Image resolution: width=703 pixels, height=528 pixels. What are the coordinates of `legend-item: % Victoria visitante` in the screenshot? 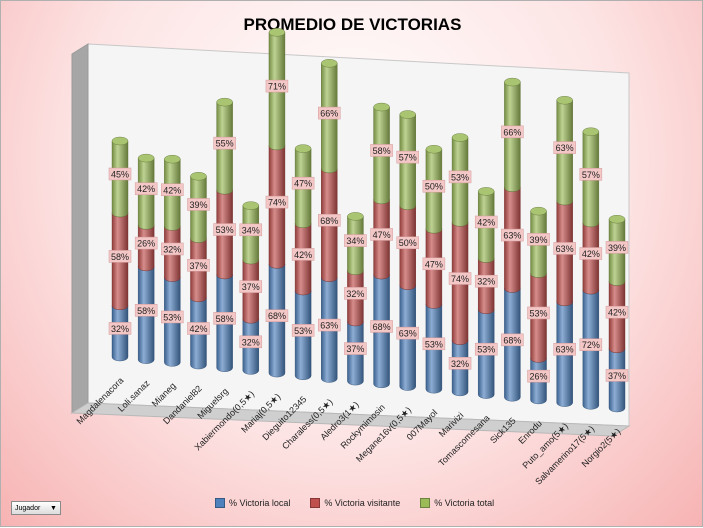 It's located at (355, 503).